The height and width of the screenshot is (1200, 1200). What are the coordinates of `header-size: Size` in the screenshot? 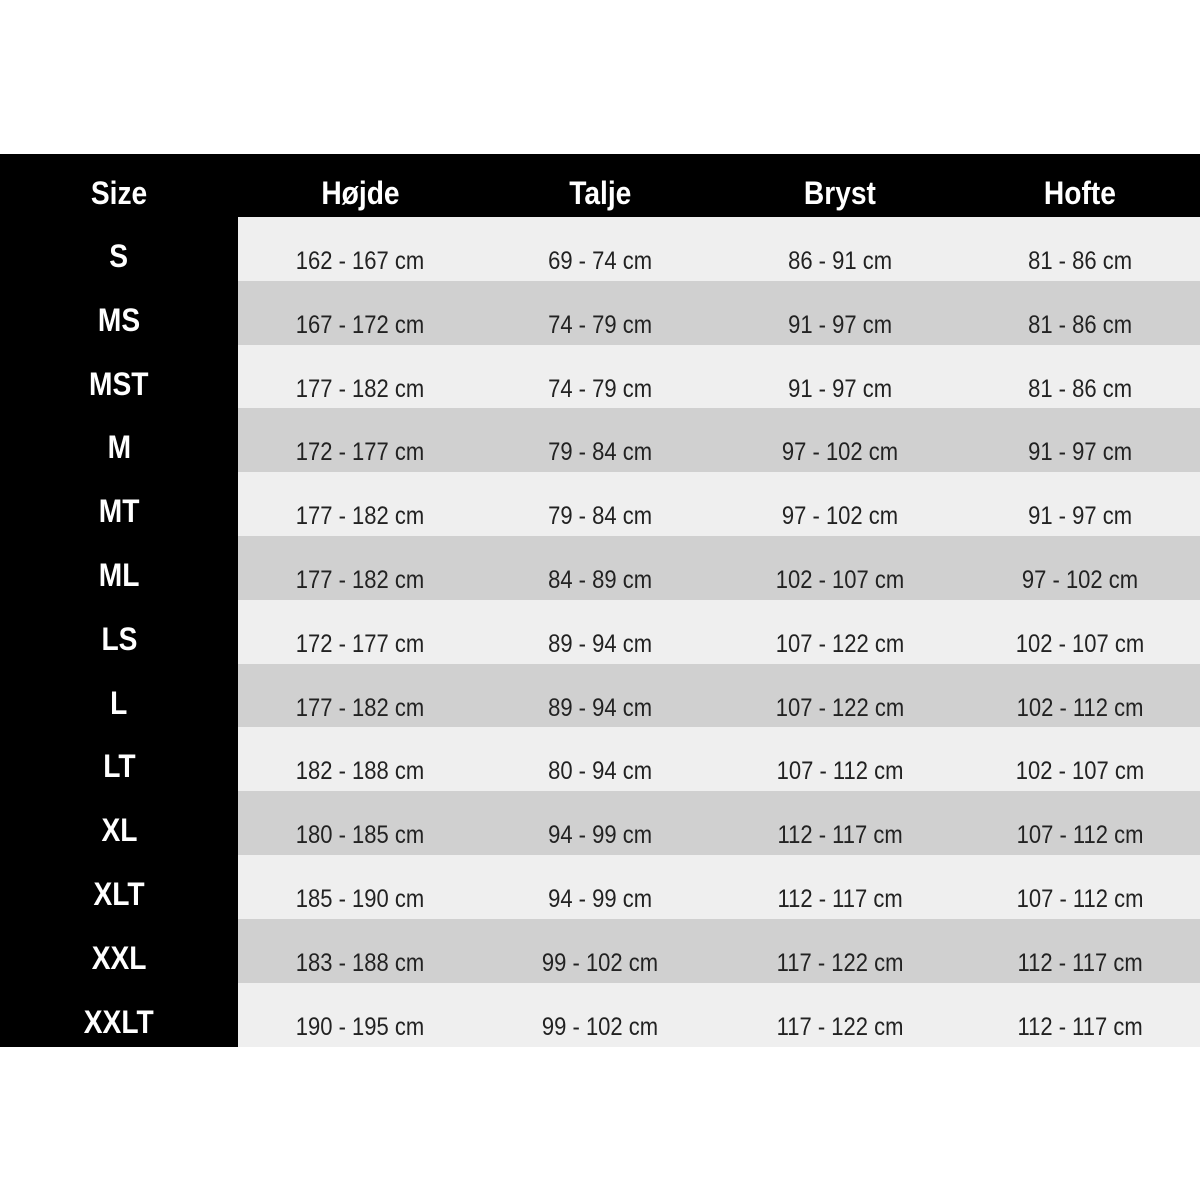 It's located at (119, 193).